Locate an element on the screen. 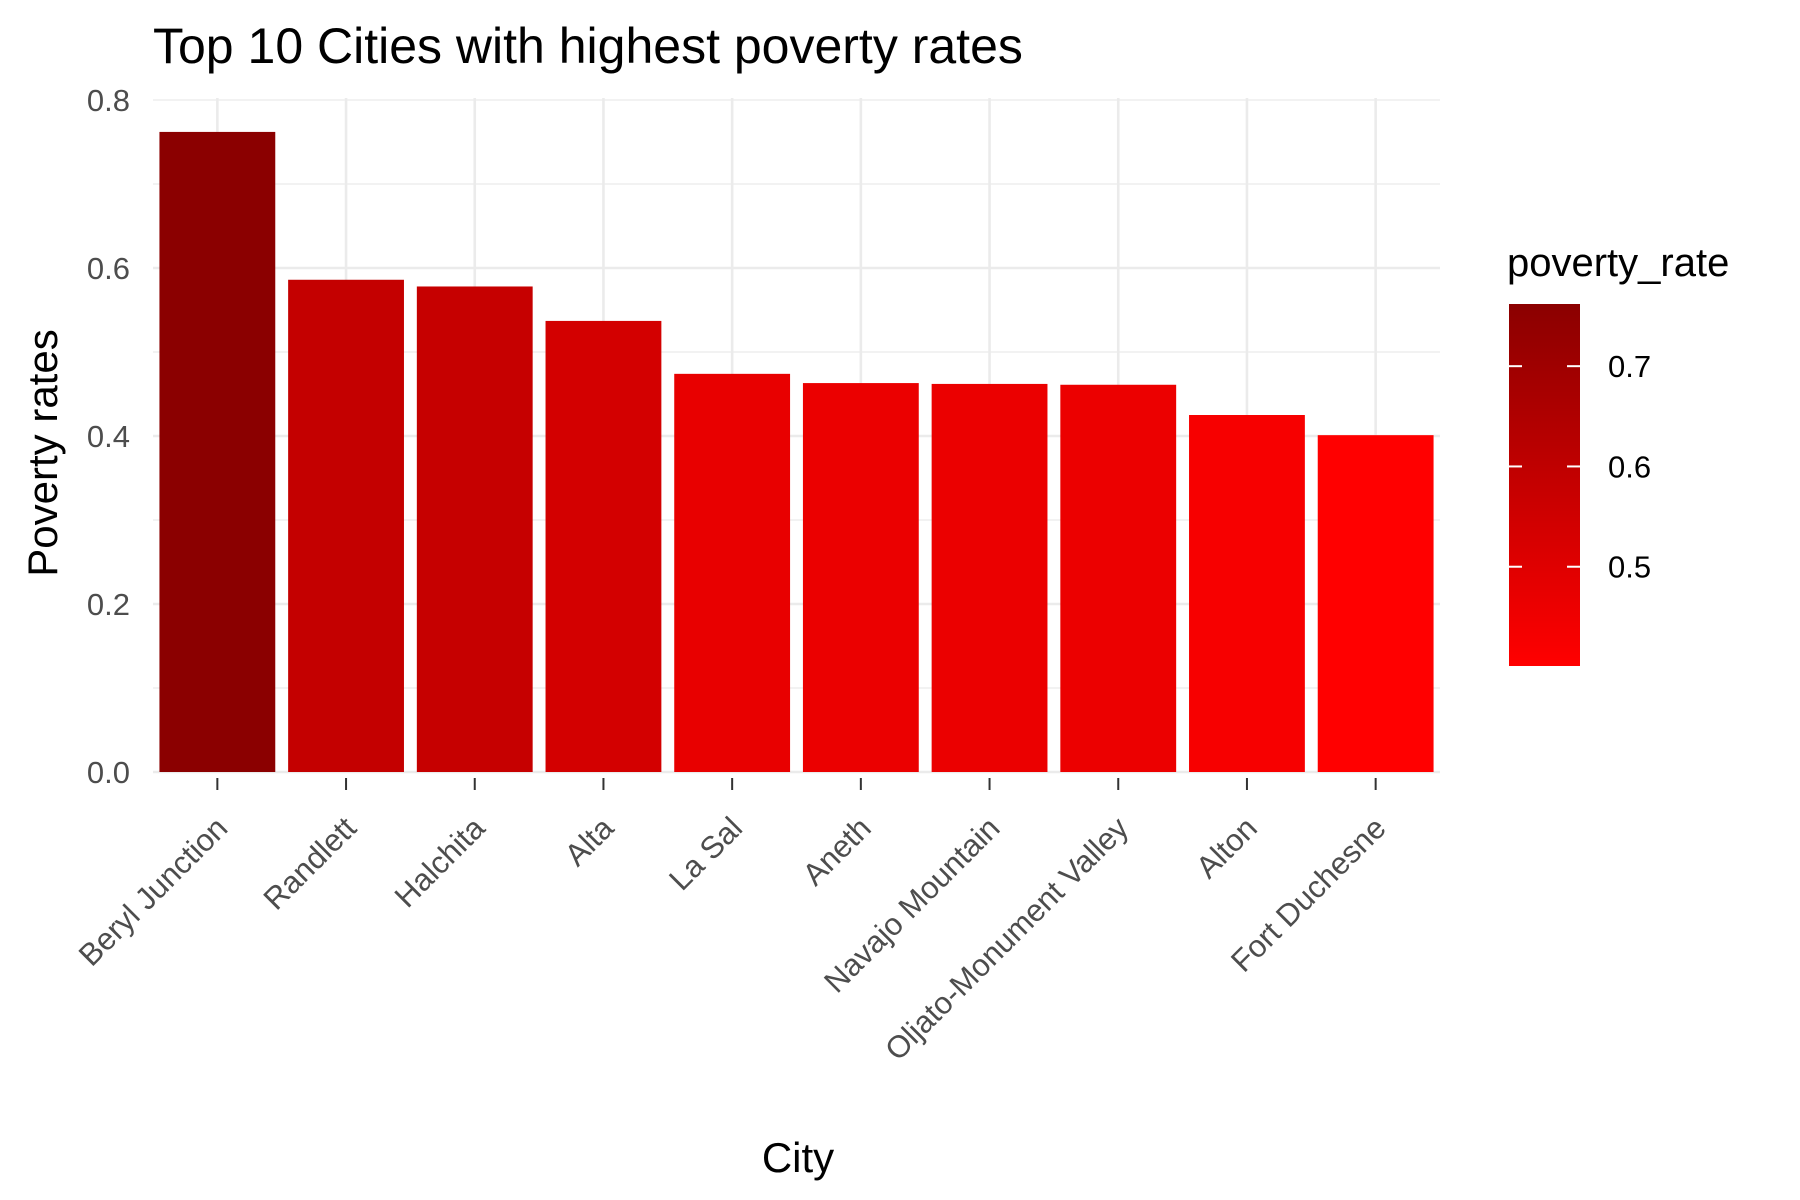 Image resolution: width=1800 pixels, height=1200 pixels. legend-label: 0.5 is located at coordinates (1629, 567).